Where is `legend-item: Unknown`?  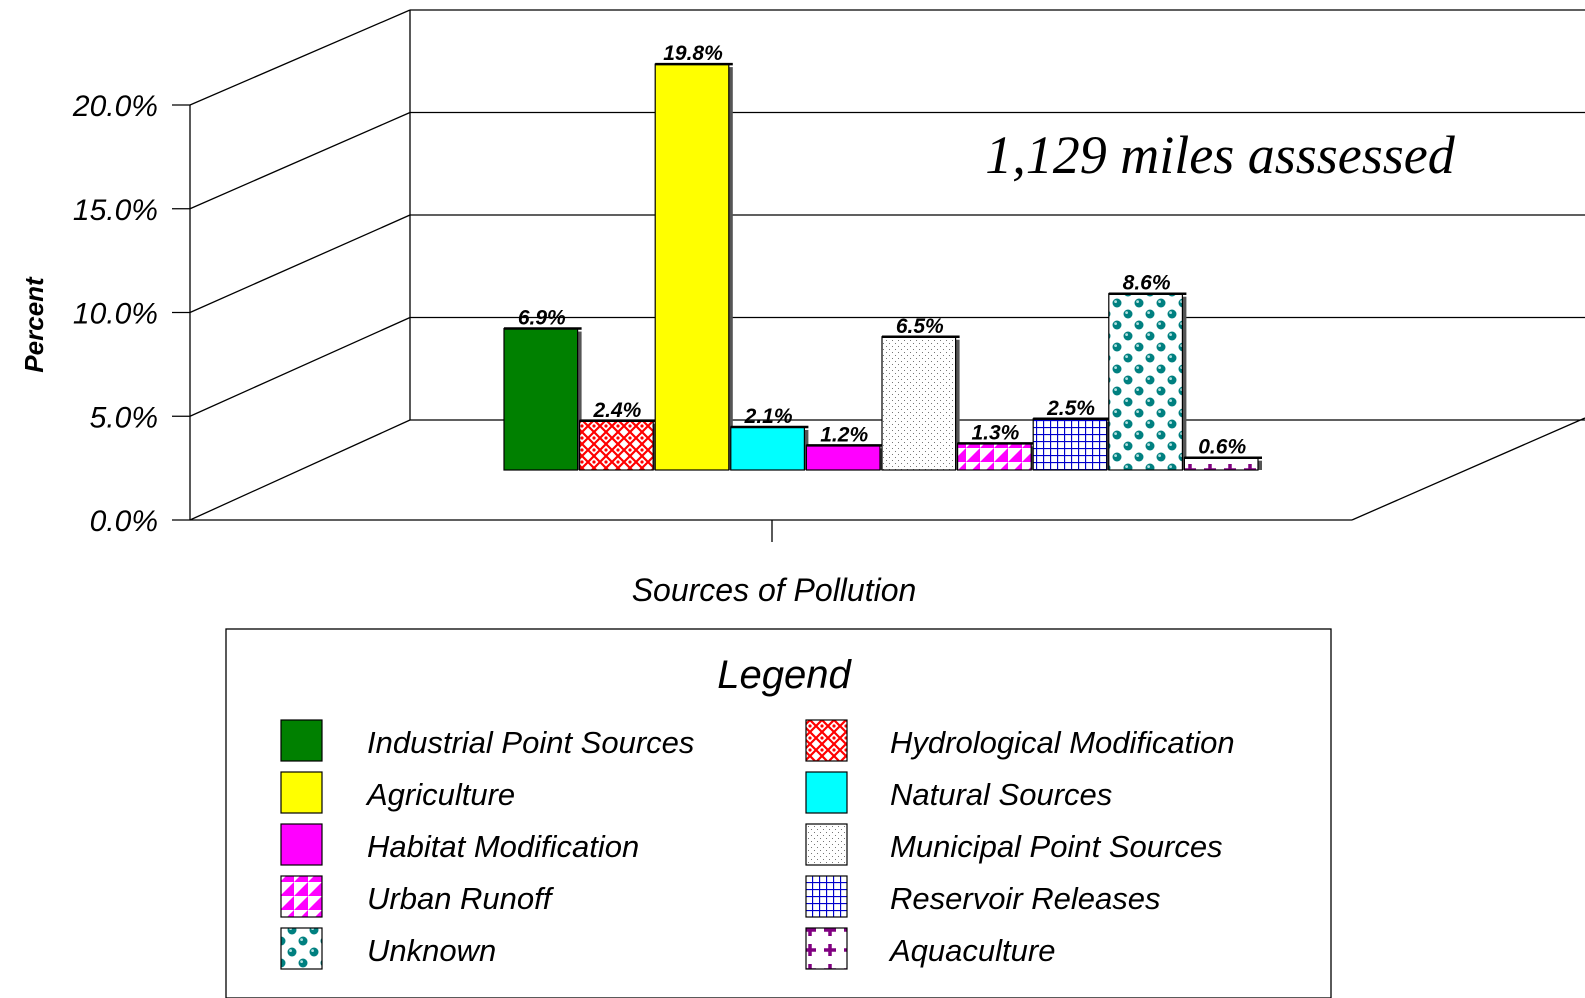 legend-item: Unknown is located at coordinates (388, 948).